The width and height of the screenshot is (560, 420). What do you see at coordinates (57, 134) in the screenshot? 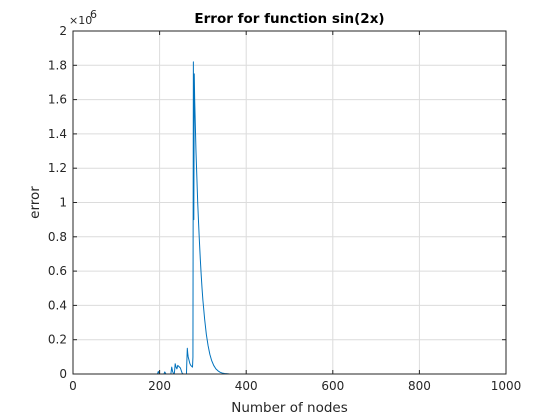
I see `y-tick-label: 1.4` at bounding box center [57, 134].